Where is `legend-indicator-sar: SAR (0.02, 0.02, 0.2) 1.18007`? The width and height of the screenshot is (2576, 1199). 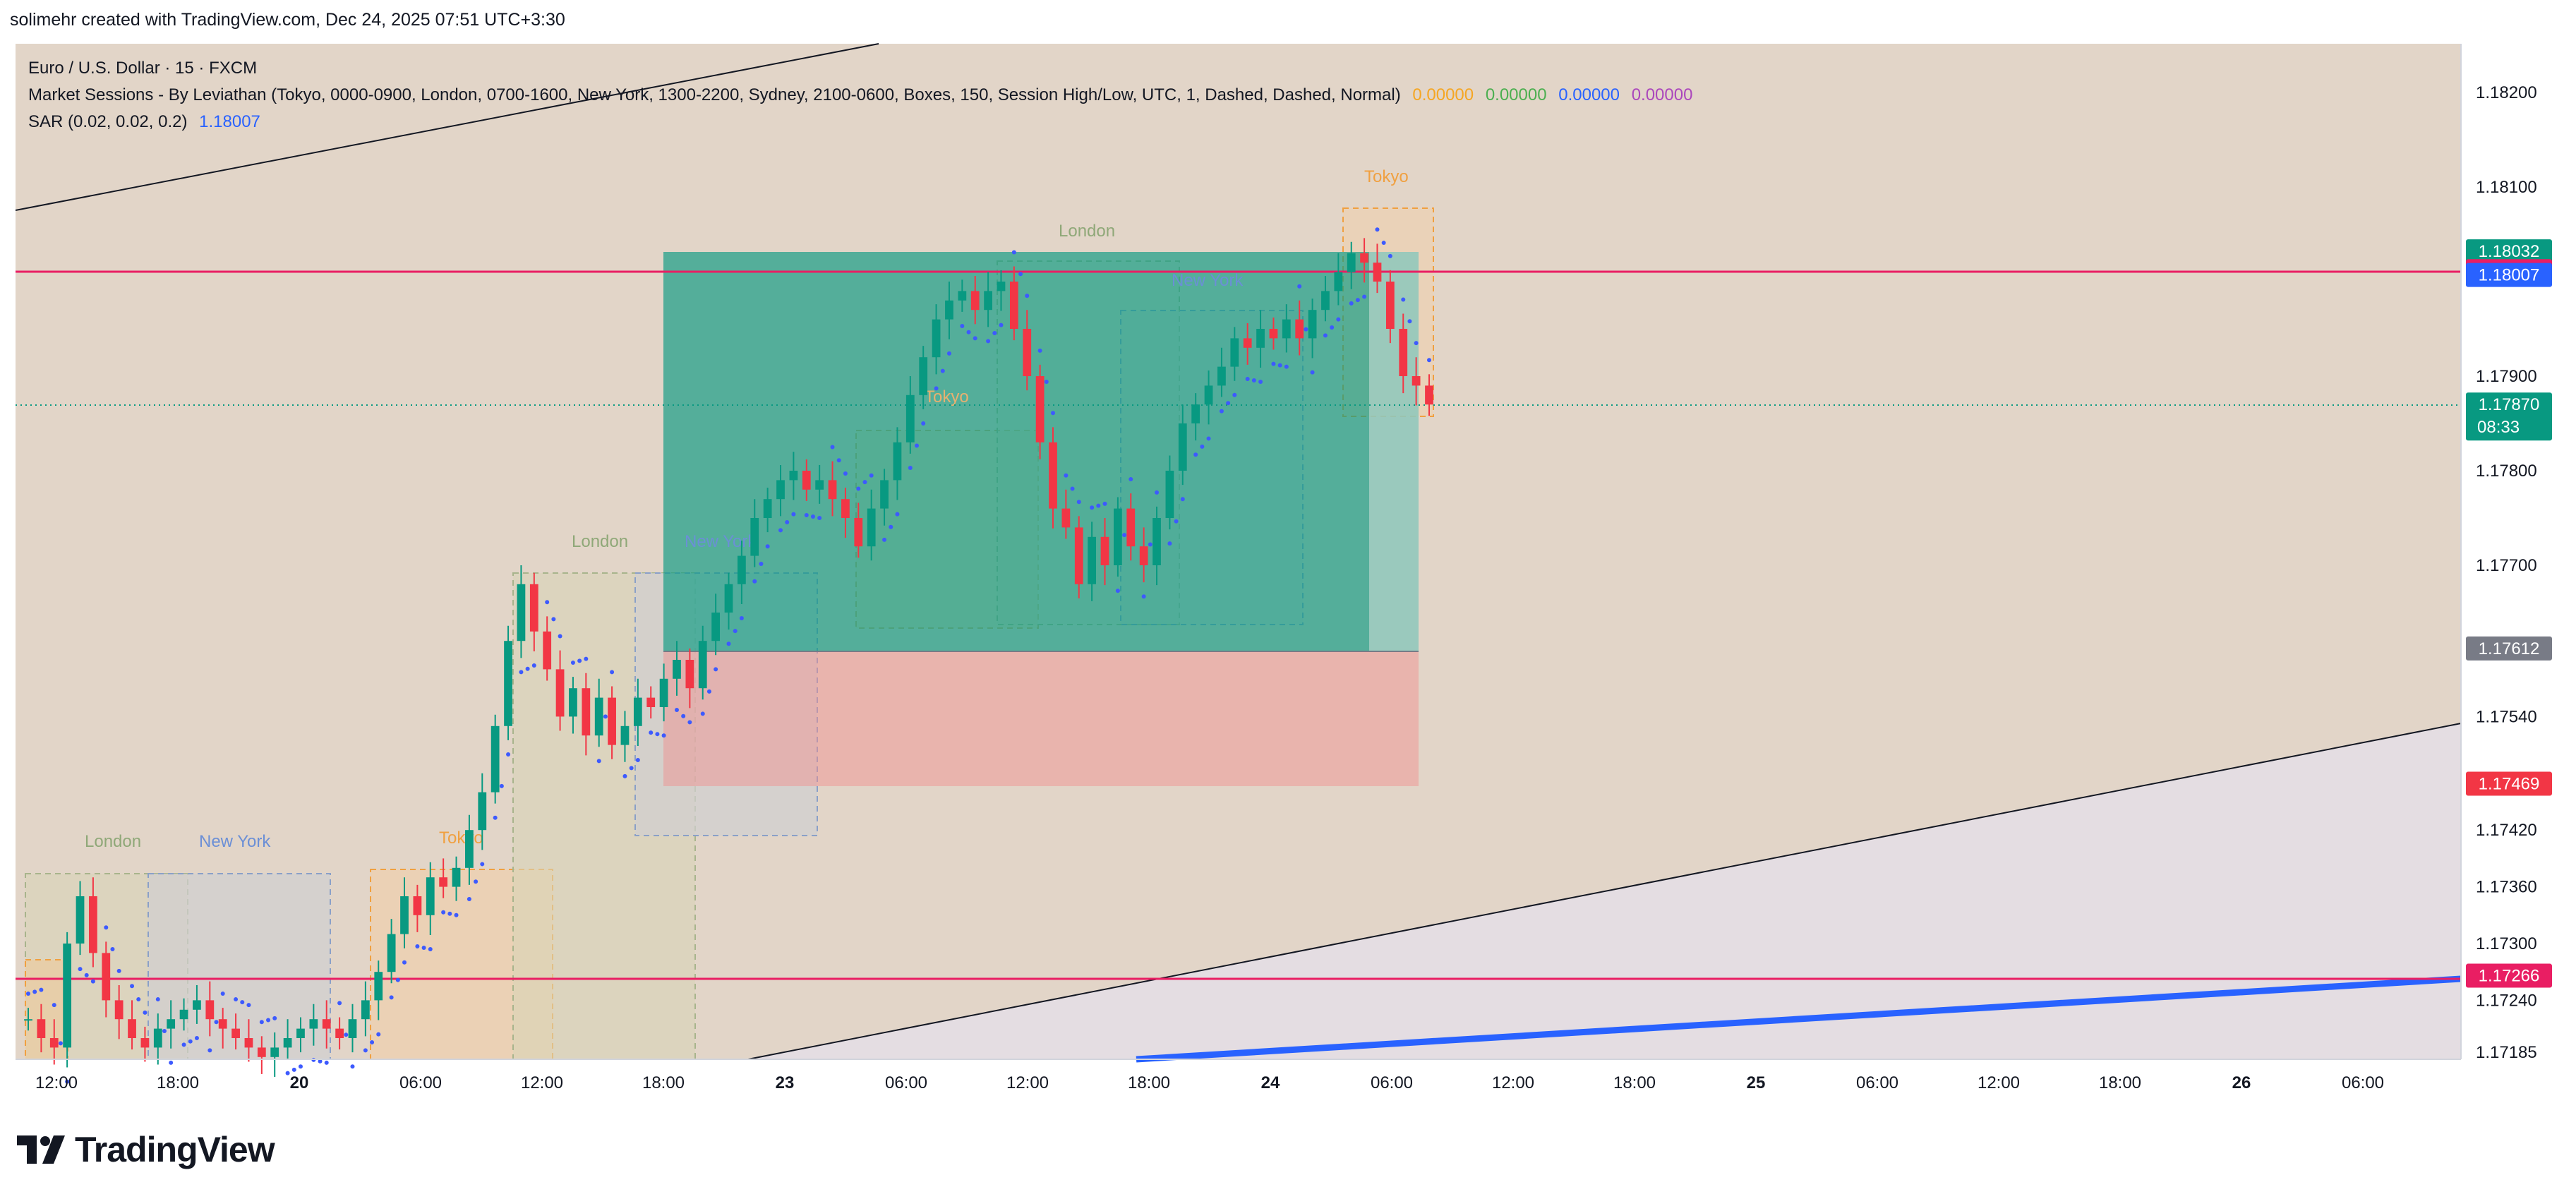 legend-indicator-sar: SAR (0.02, 0.02, 0.2) 1.18007 is located at coordinates (863, 122).